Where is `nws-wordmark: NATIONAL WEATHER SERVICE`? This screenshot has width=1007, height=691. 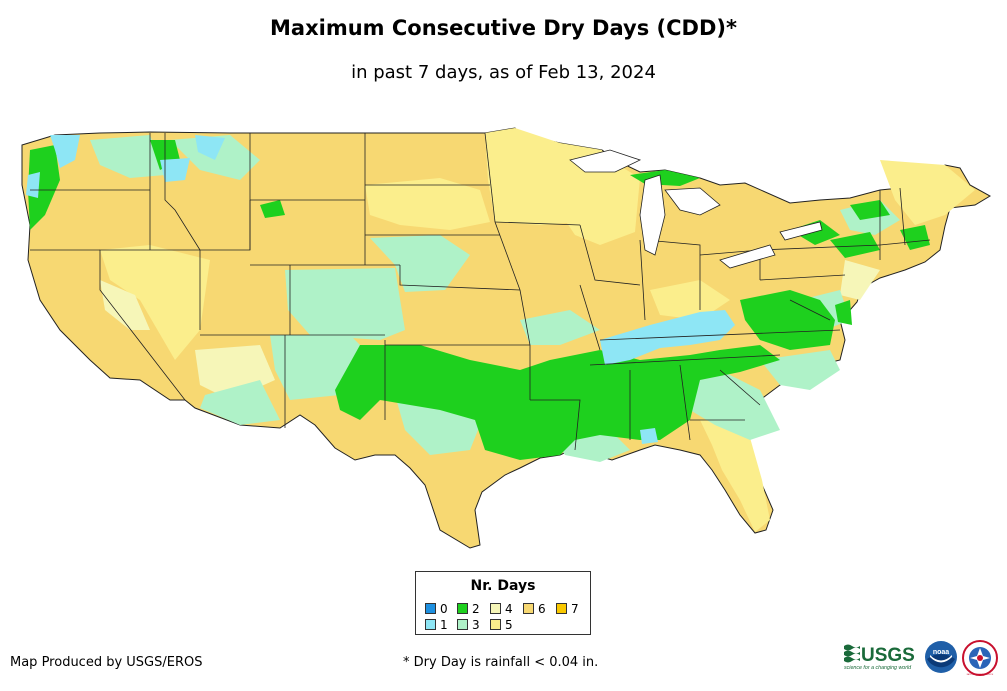 nws-wordmark: NATIONAL WEATHER SERVICE is located at coordinates (980, 674).